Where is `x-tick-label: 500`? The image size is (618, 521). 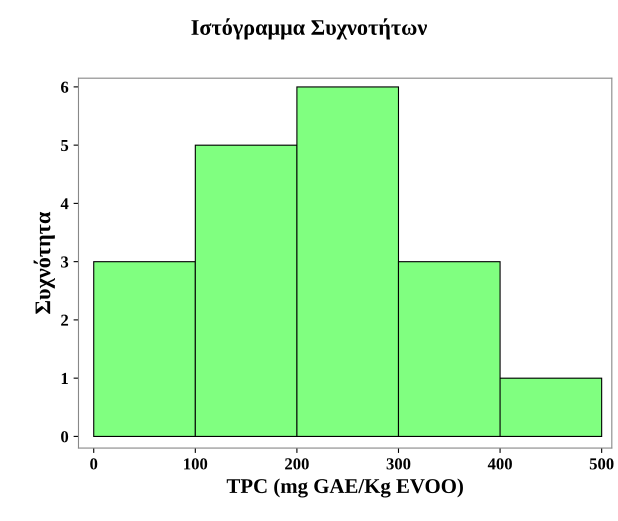 x-tick-label: 500 is located at coordinates (602, 464).